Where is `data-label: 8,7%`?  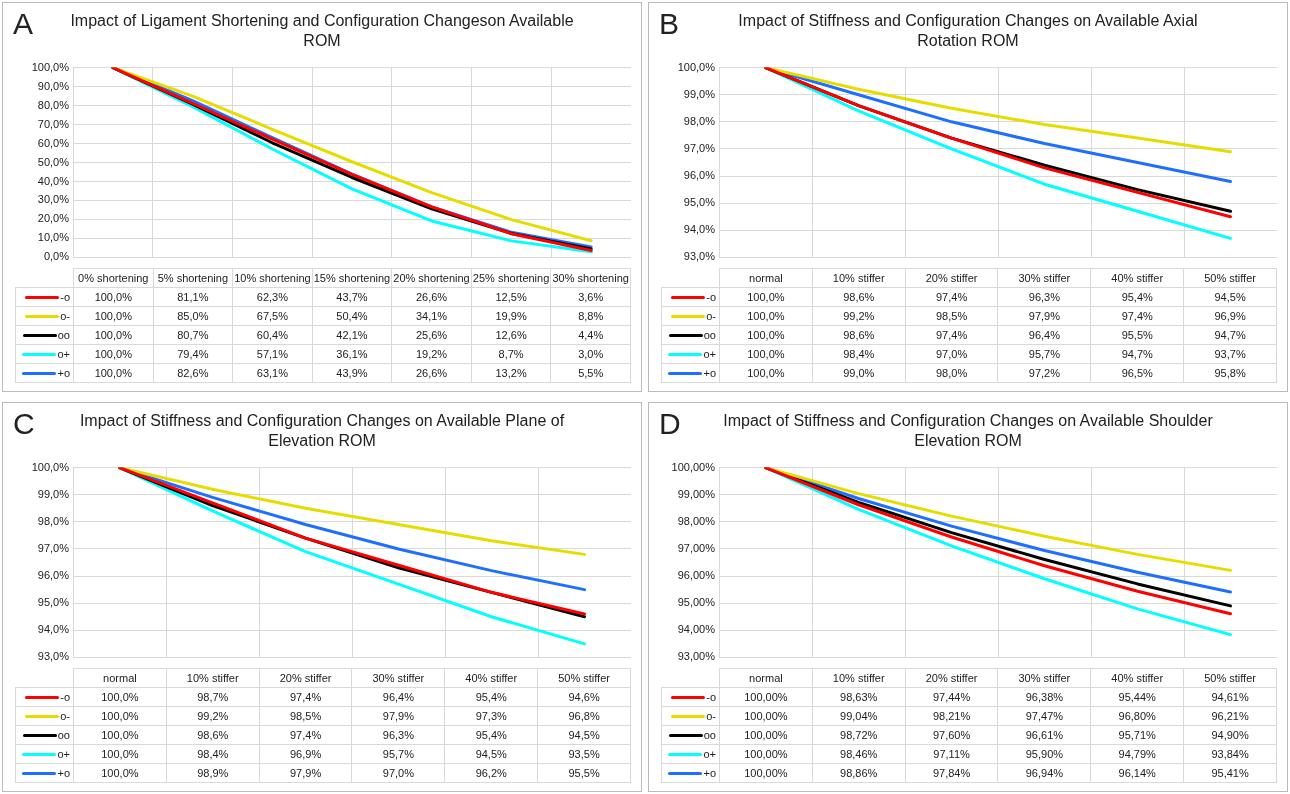
data-label: 8,7% is located at coordinates (511, 354).